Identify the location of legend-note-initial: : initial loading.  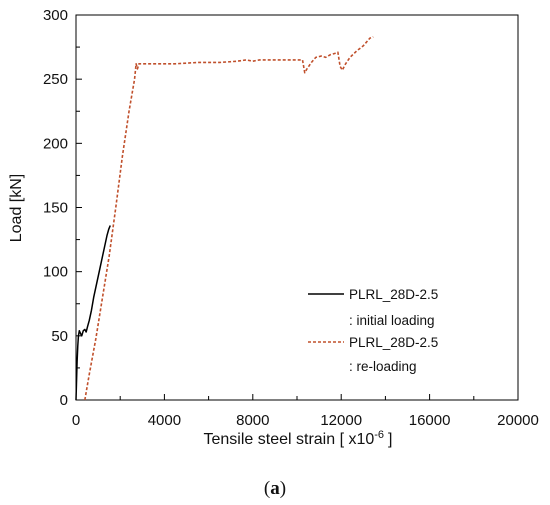
(392, 320).